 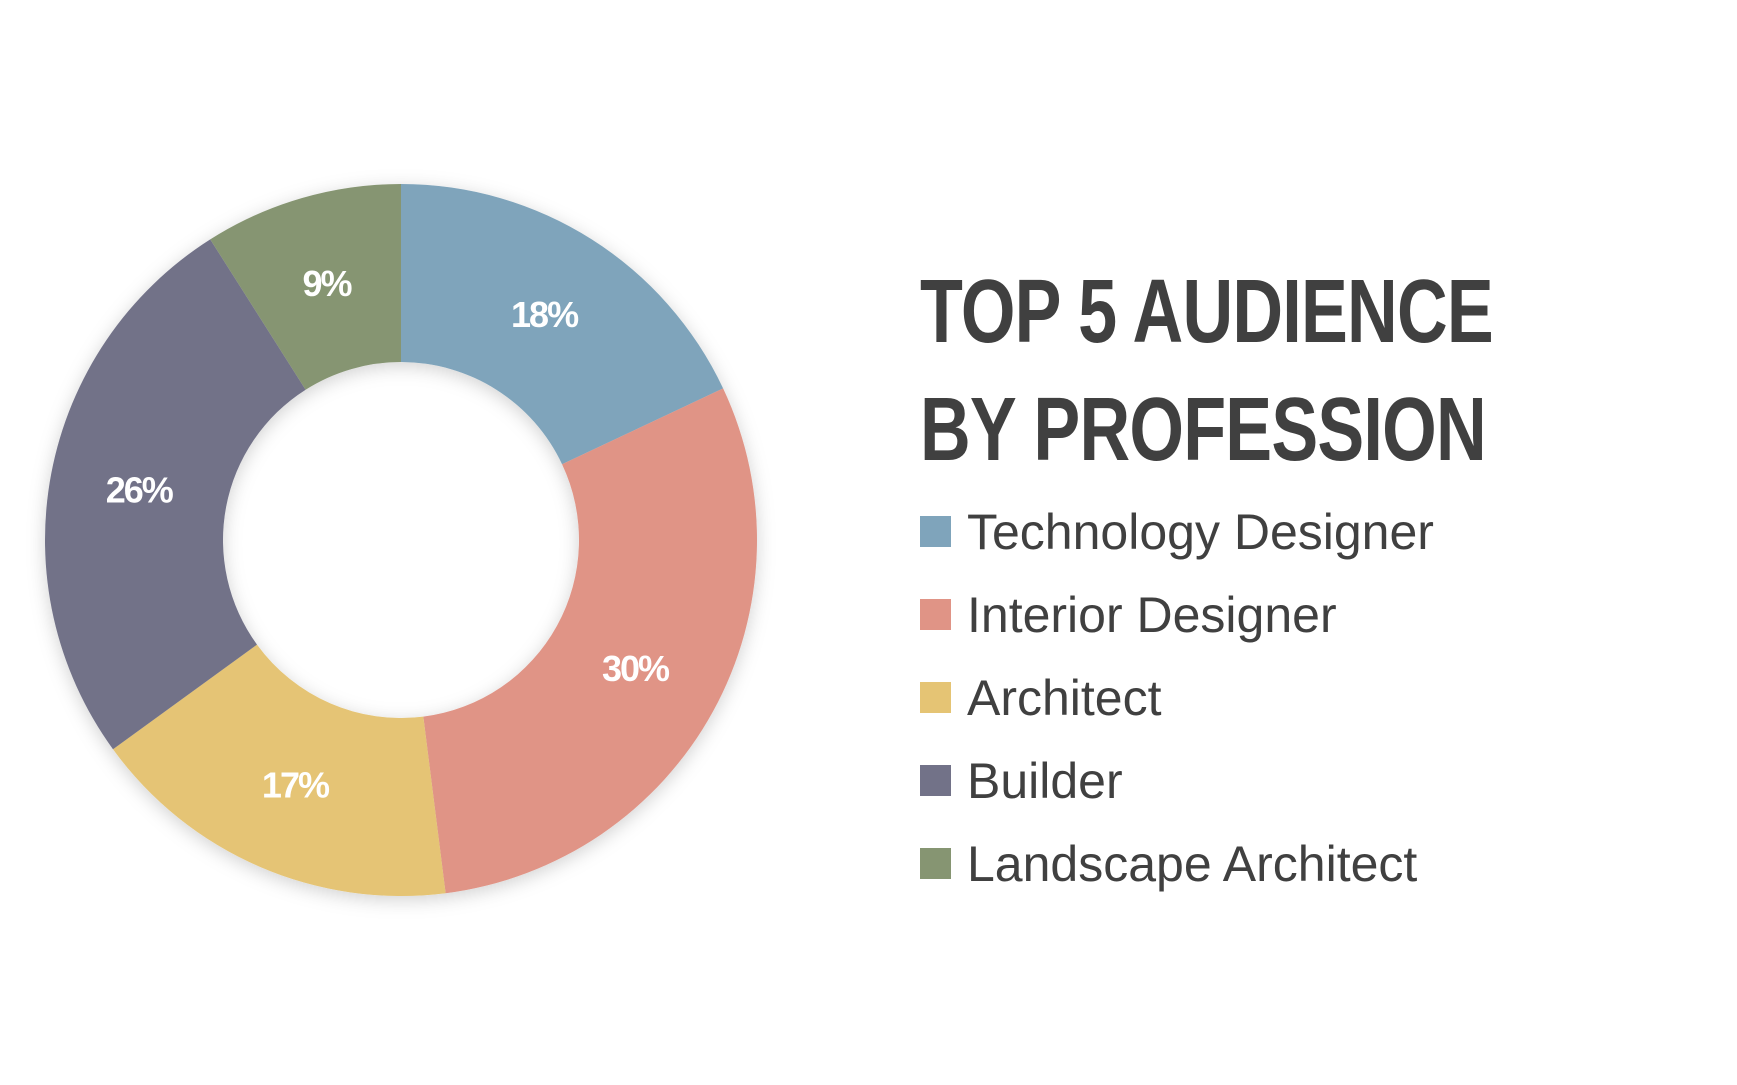 I want to click on legend-item-interior-designer: Interior Designer, so click(x=1177, y=614).